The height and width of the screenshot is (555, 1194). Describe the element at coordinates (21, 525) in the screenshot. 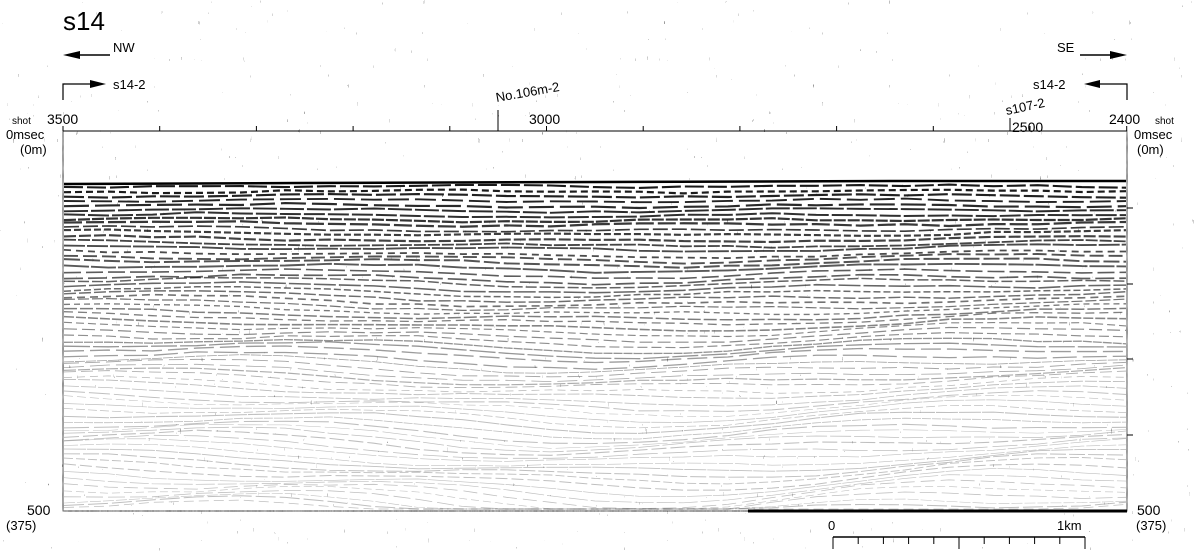

I see `bottom-depth-left: (375)` at that location.